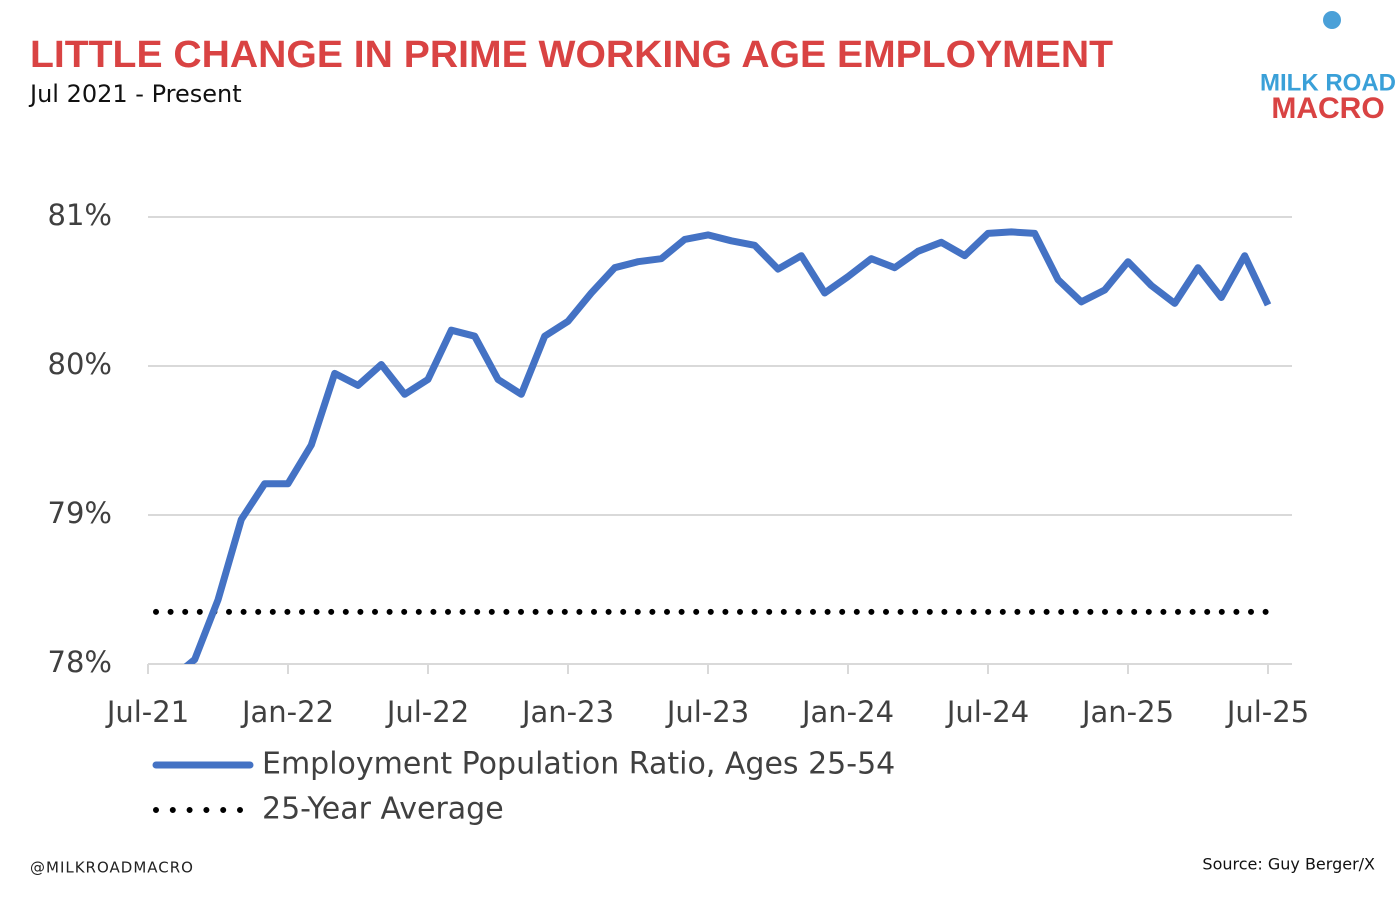 This screenshot has width=1400, height=900. What do you see at coordinates (1328, 68) in the screenshot?
I see `logo: MILK ROAD MACRO` at bounding box center [1328, 68].